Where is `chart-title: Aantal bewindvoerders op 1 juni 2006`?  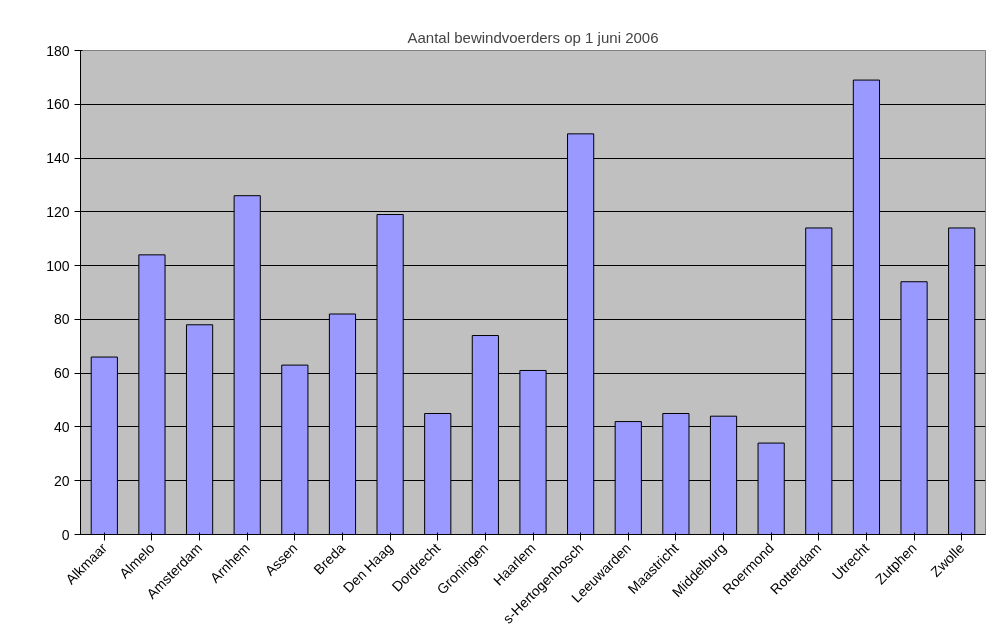 chart-title: Aantal bewindvoerders op 1 juni 2006 is located at coordinates (533, 37).